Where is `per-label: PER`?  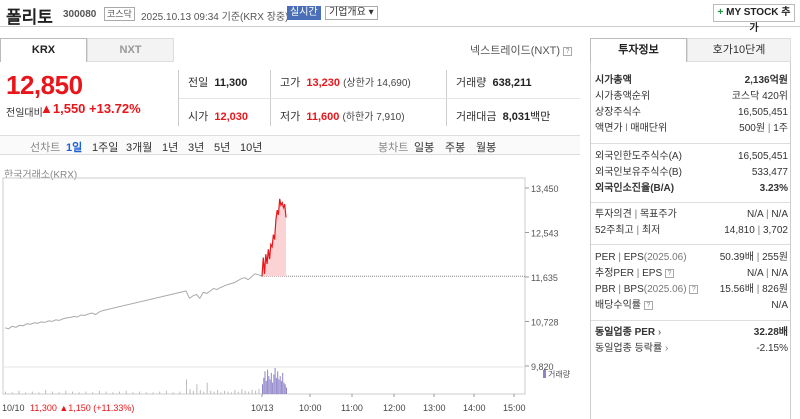 per-label: PER is located at coordinates (605, 257).